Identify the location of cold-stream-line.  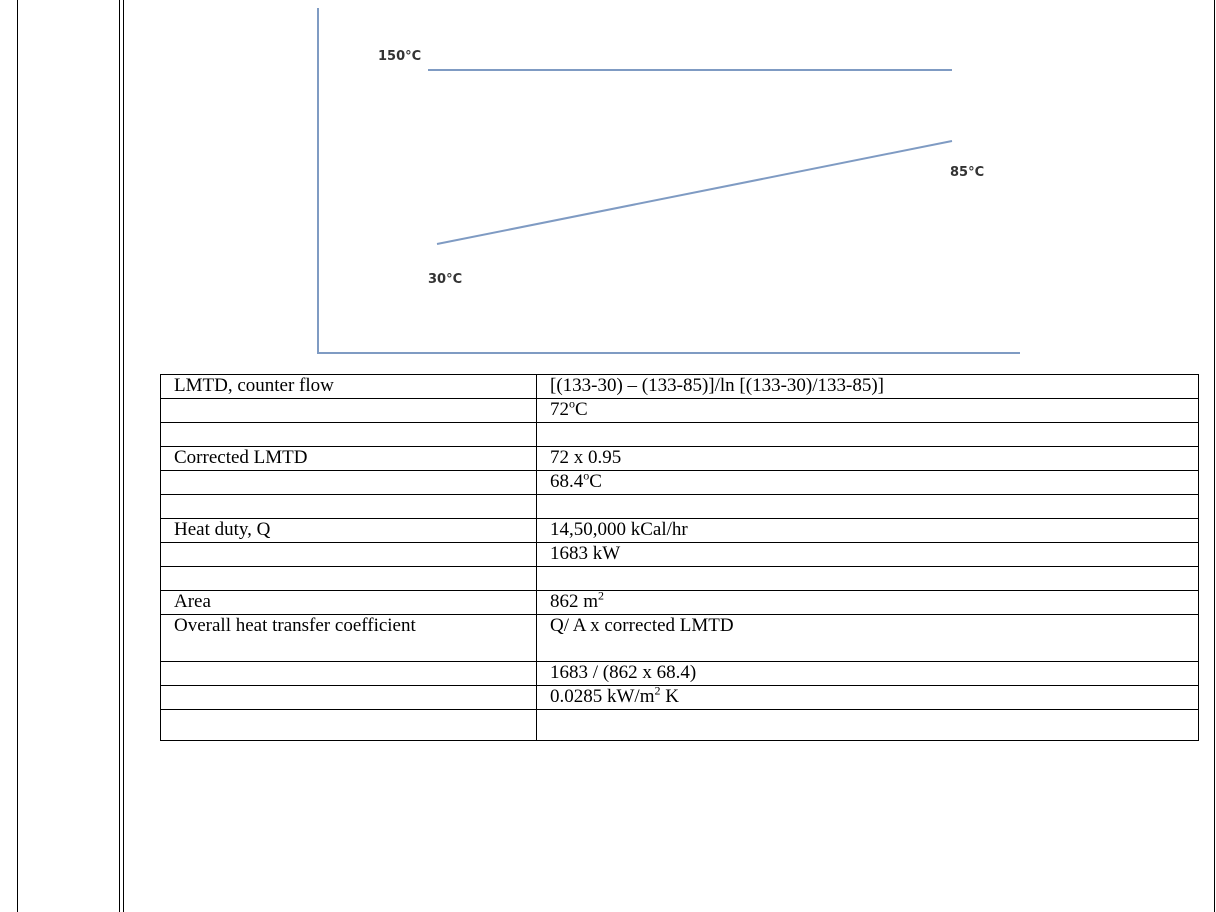
(694, 192).